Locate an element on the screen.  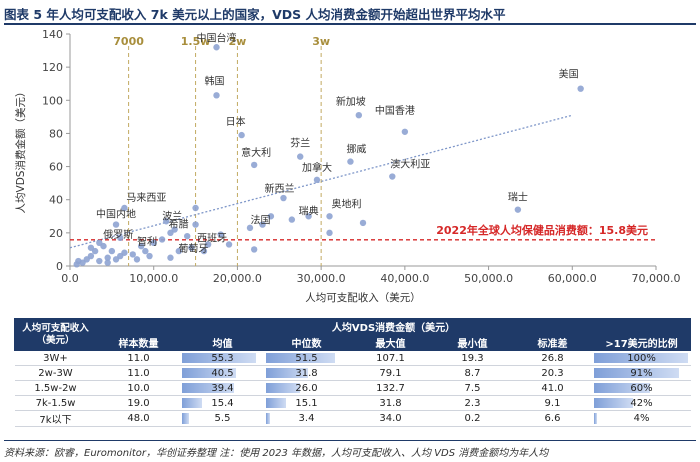
mean-cell: 39.4 is located at coordinates (222, 388).